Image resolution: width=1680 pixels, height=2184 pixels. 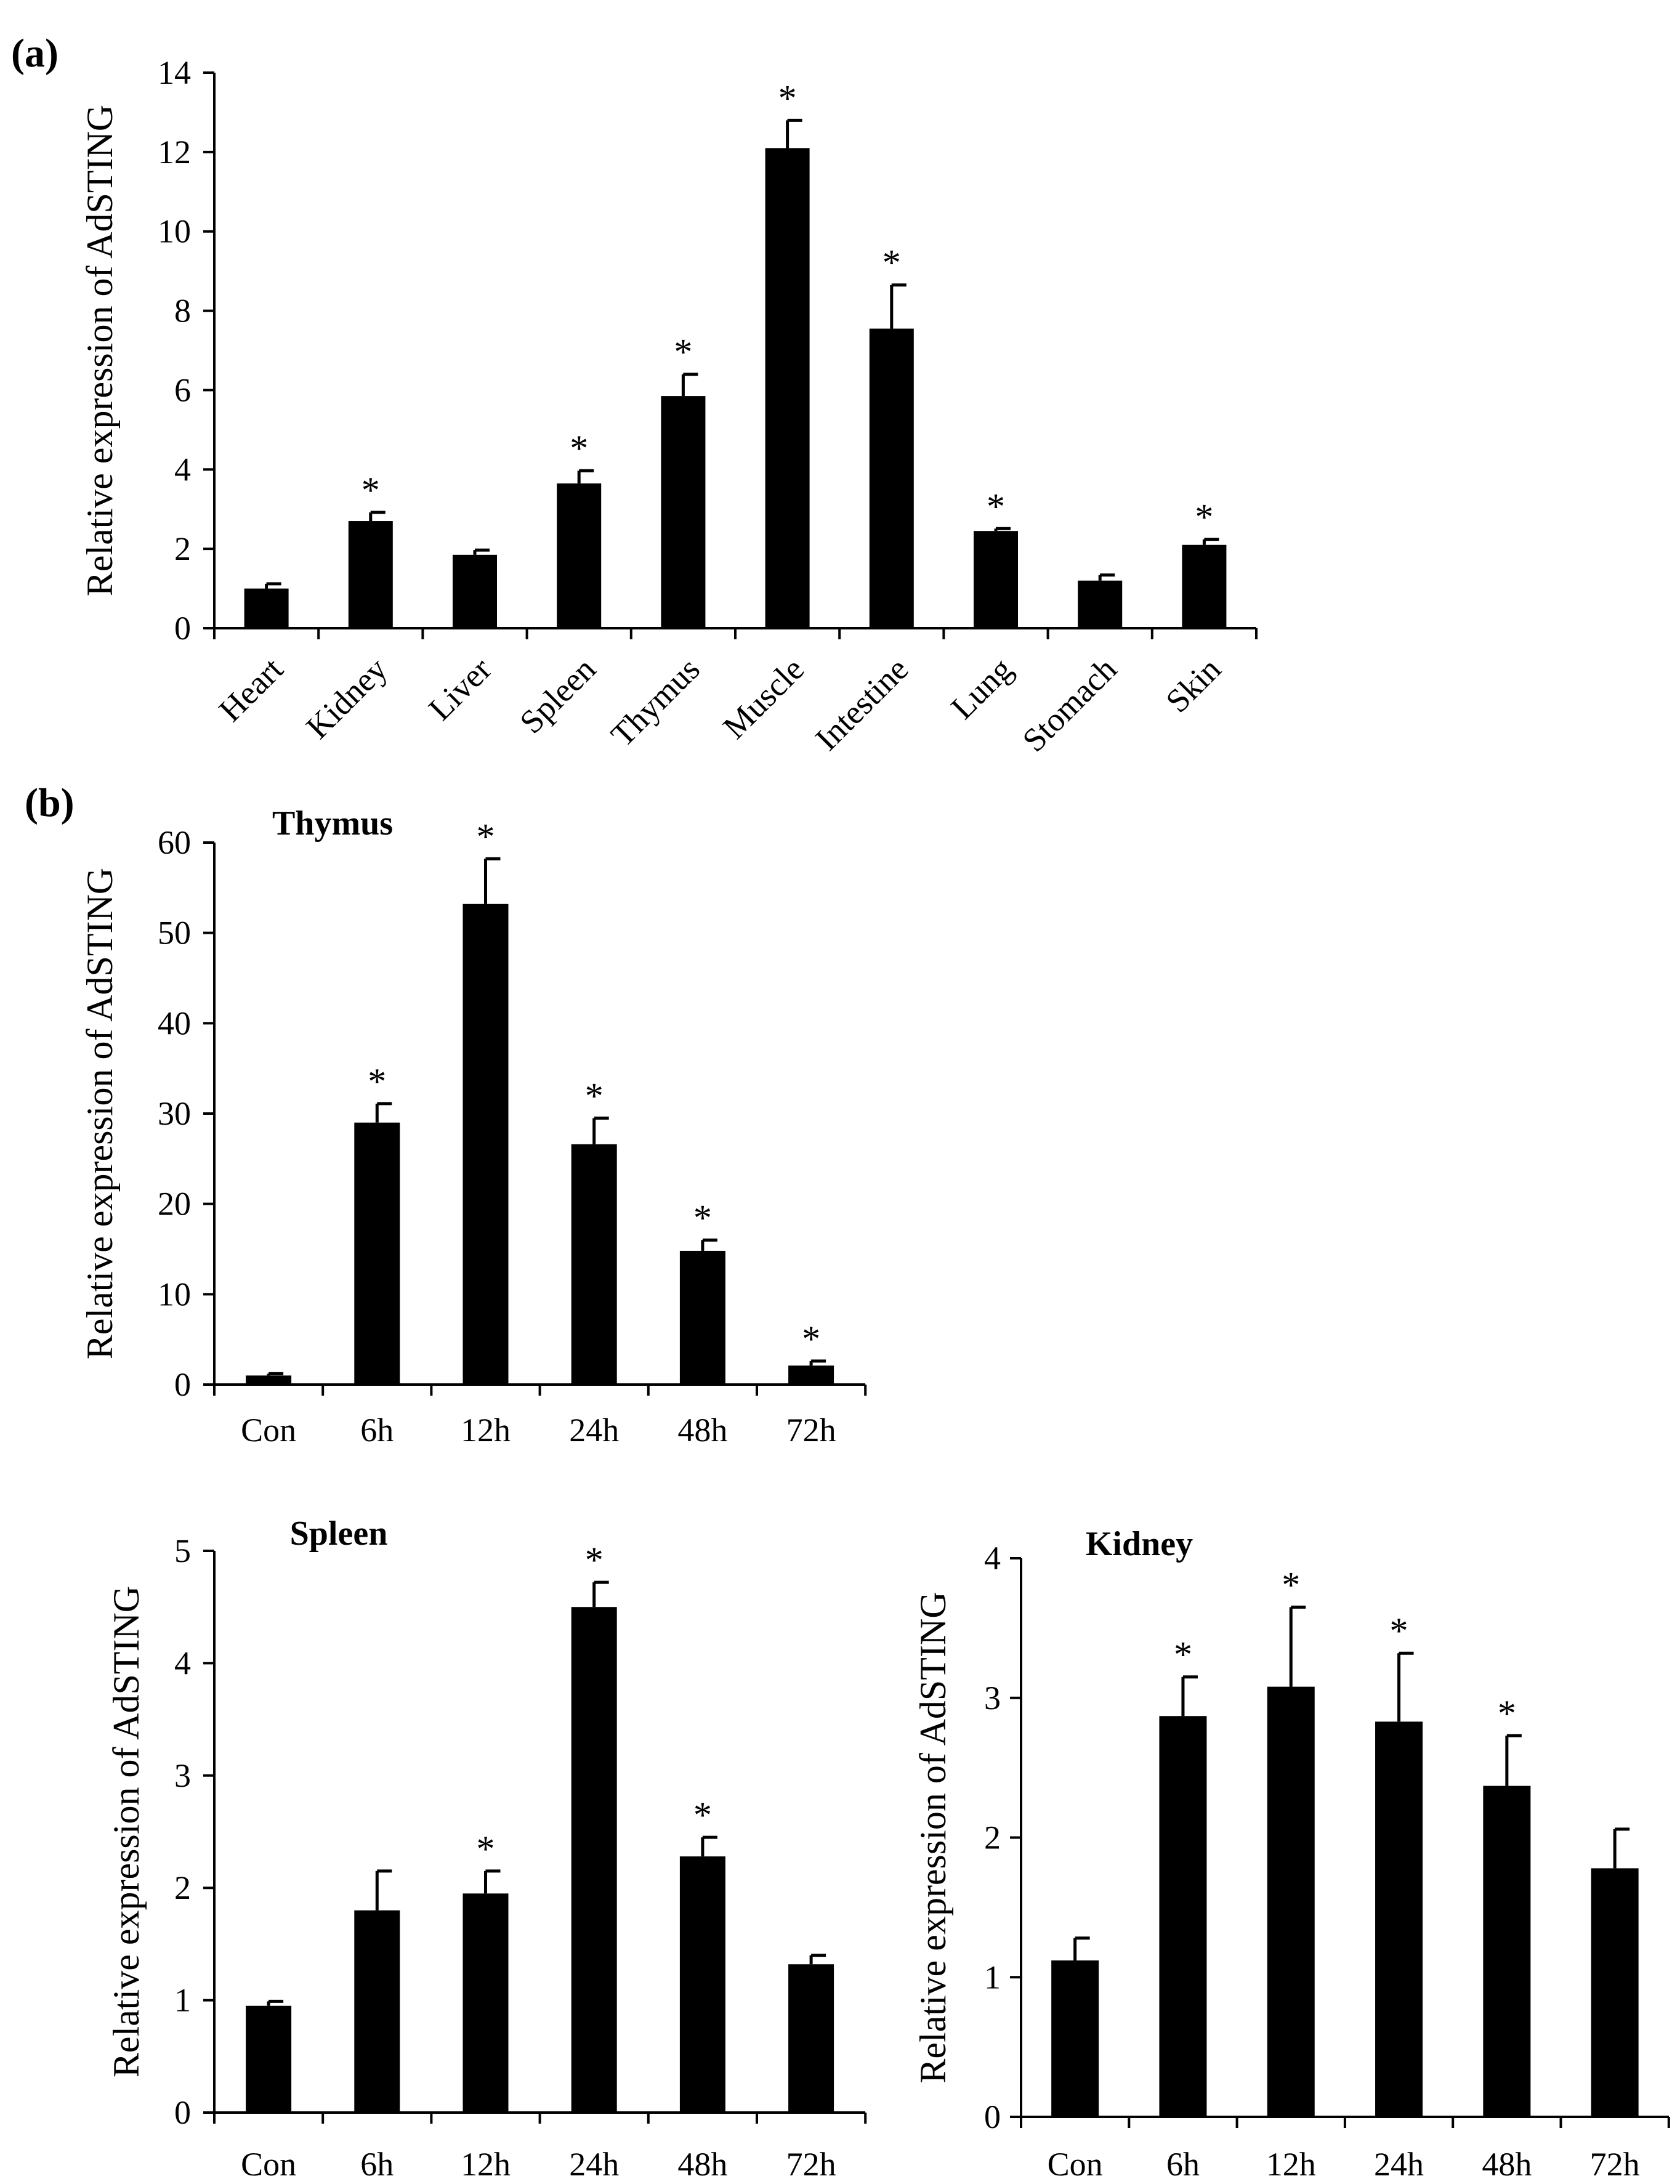 I want to click on y-tick-label: 5, so click(x=182, y=1551).